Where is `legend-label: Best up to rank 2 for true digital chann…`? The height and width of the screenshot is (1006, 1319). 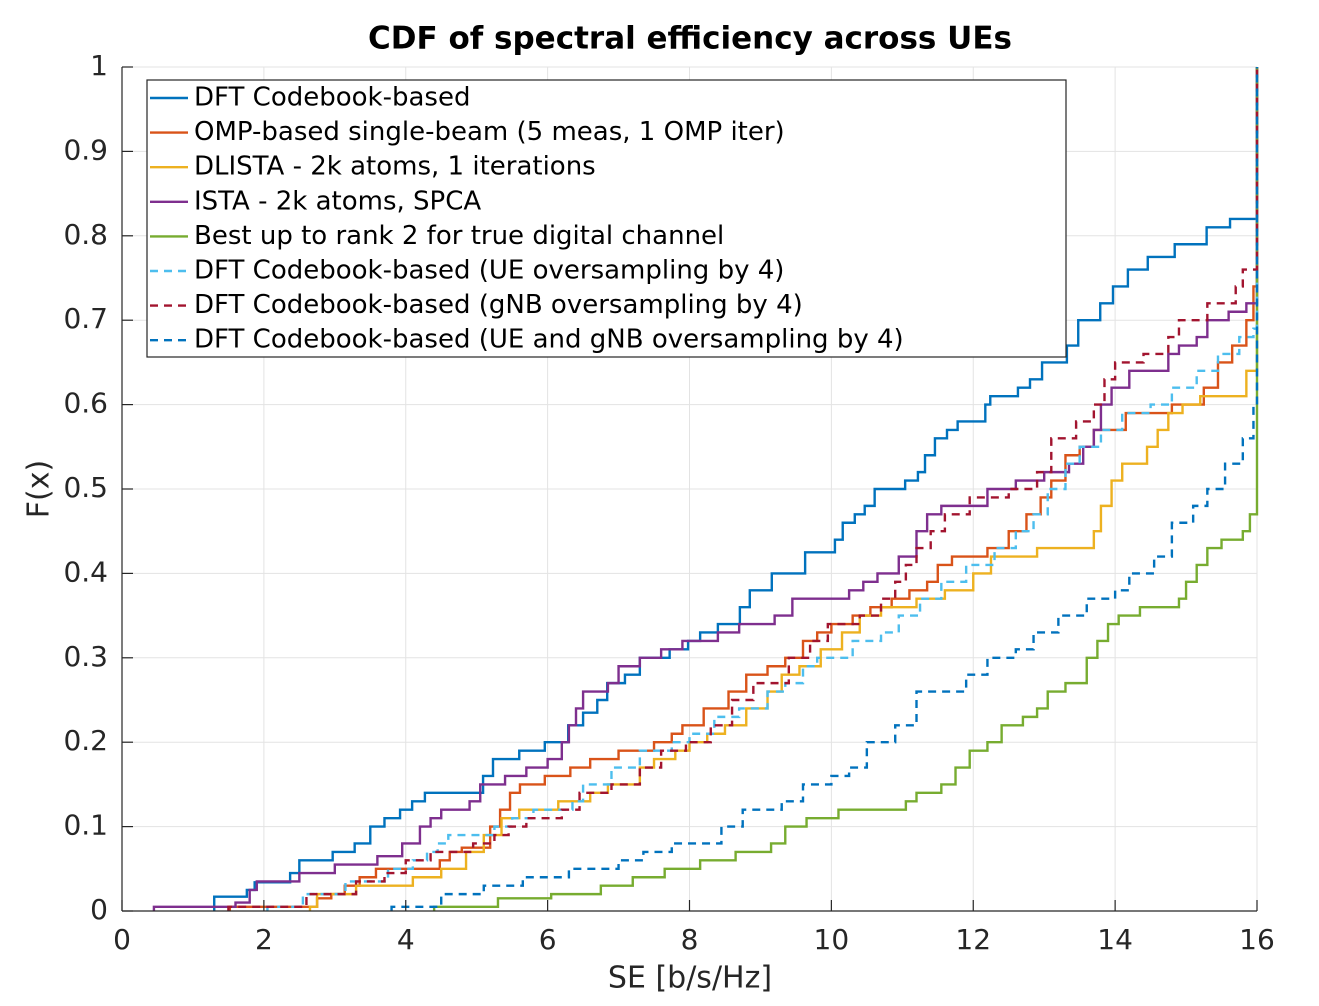
legend-label: Best up to rank 2 for true digital chann… is located at coordinates (459, 236).